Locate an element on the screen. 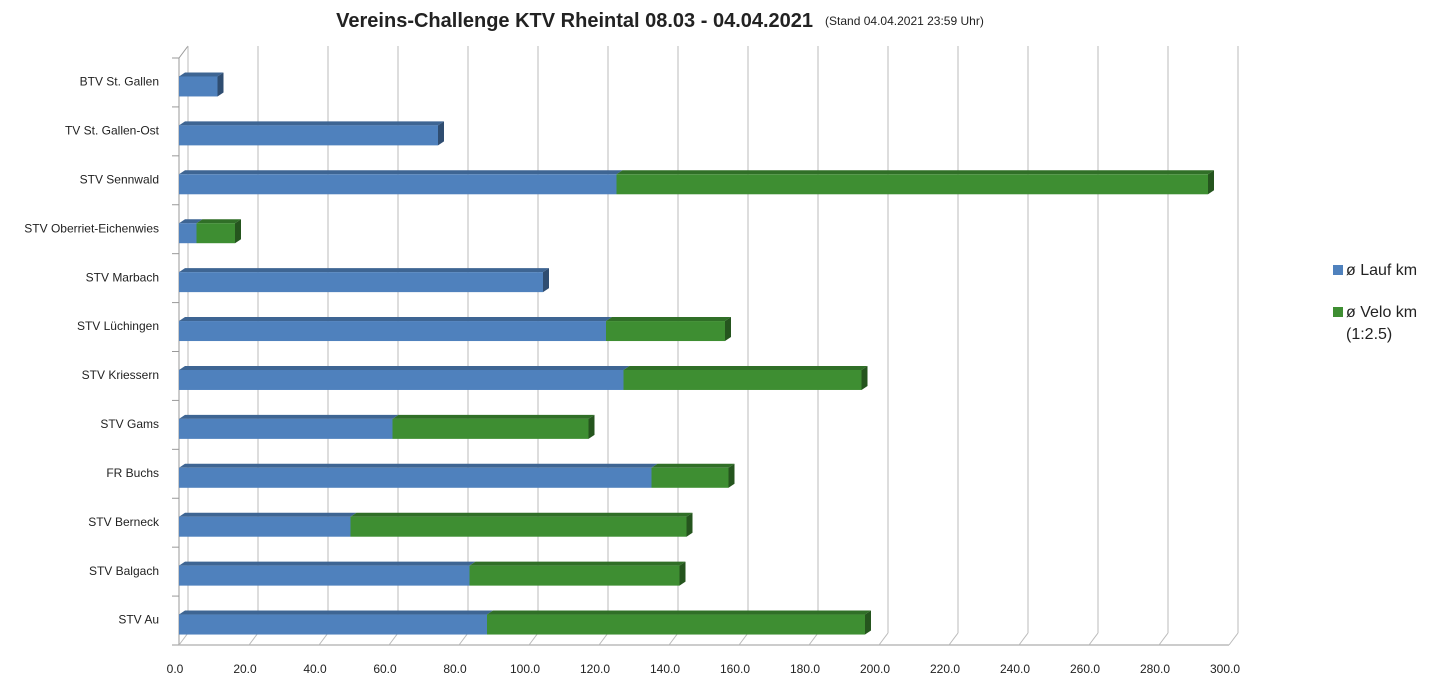 Image resolution: width=1448 pixels, height=675 pixels. x-tick-label: 140.0 is located at coordinates (665, 668).